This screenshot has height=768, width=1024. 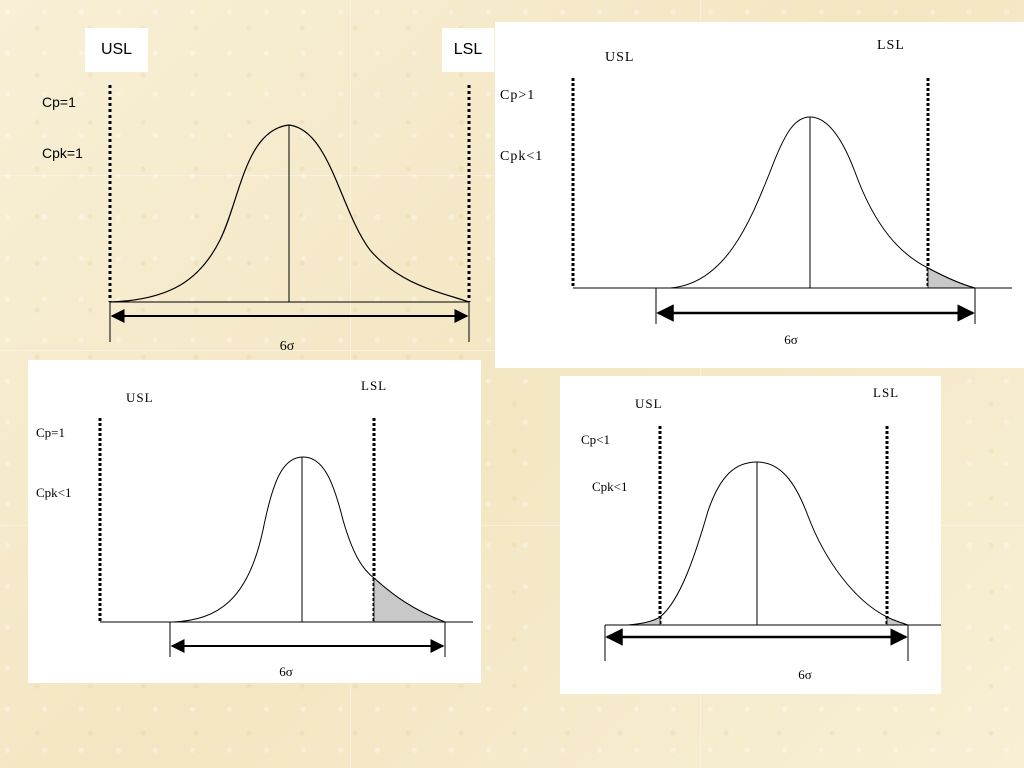 I want to click on usl-label-box: USL, so click(x=116, y=50).